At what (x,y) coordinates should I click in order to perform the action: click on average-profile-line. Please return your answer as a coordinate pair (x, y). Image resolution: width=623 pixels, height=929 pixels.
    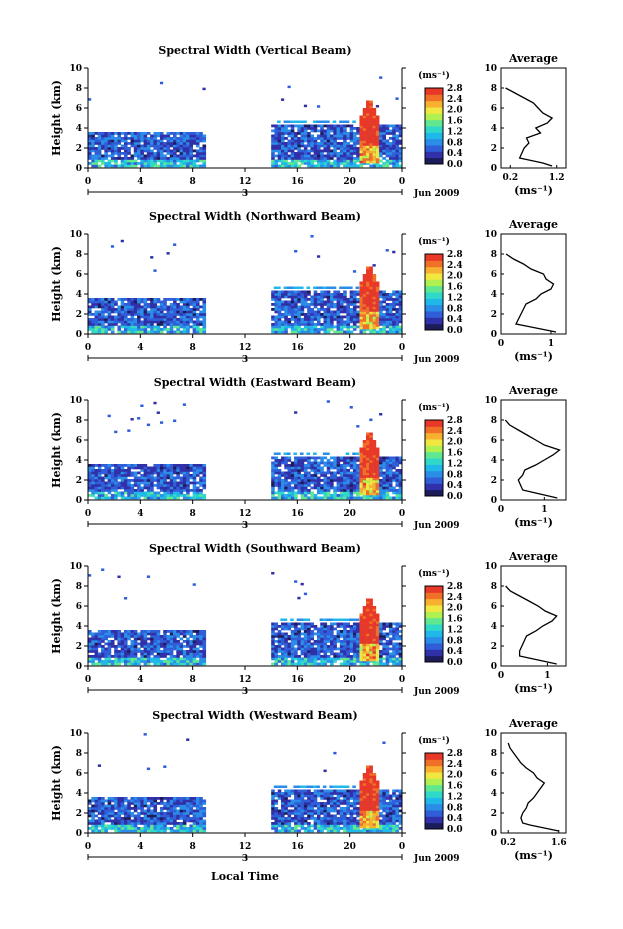
    Looking at the image, I should click on (529, 127).